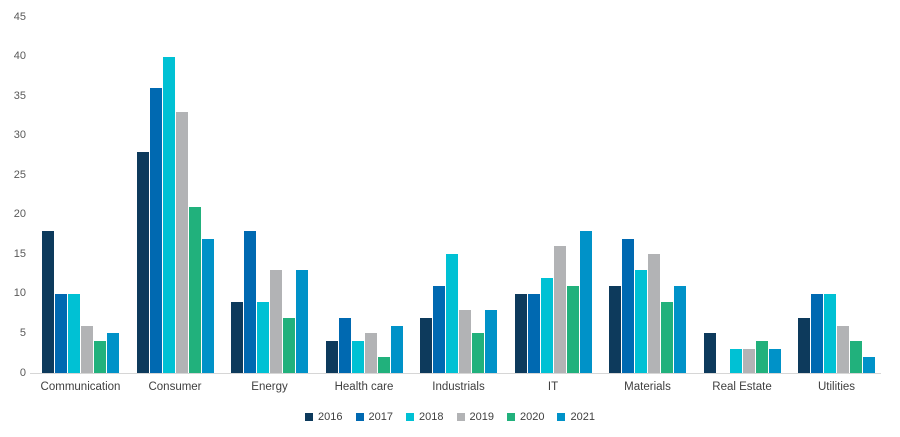 This screenshot has height=437, width=900. I want to click on x-label-health-care: Health care, so click(364, 387).